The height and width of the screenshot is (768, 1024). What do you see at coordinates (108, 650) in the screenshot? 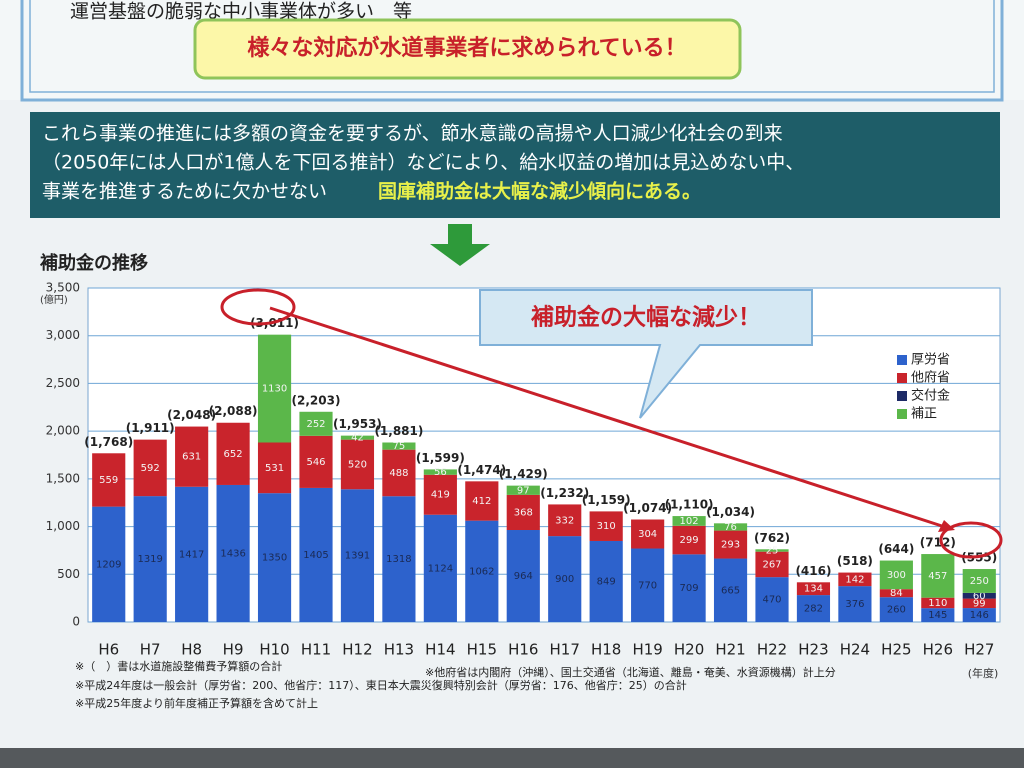
I see `x-tick-label: H6` at bounding box center [108, 650].